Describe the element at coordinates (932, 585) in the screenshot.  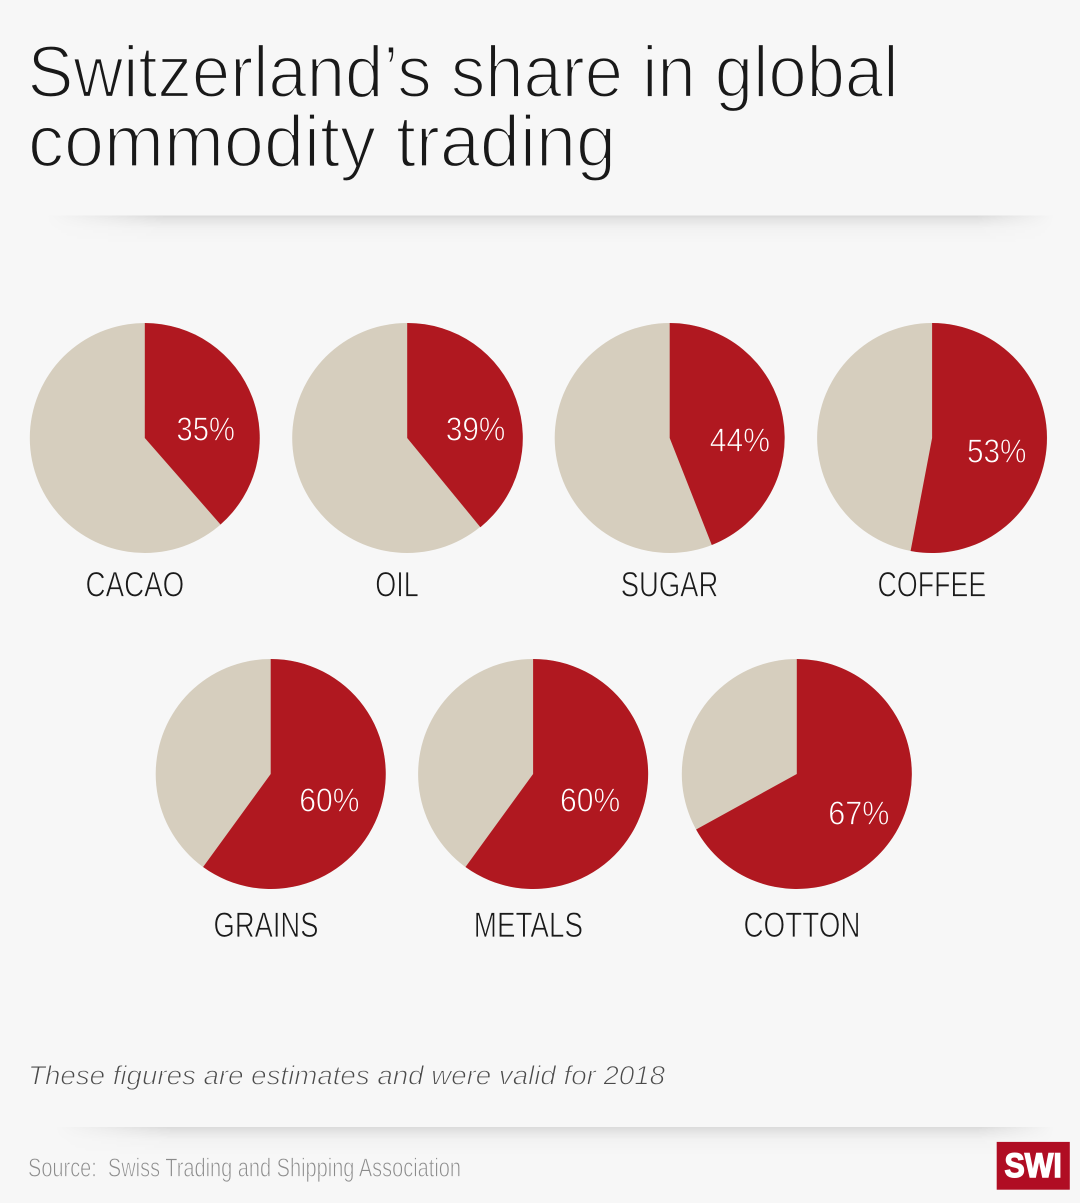
I see `svg-text: COFFEE` at that location.